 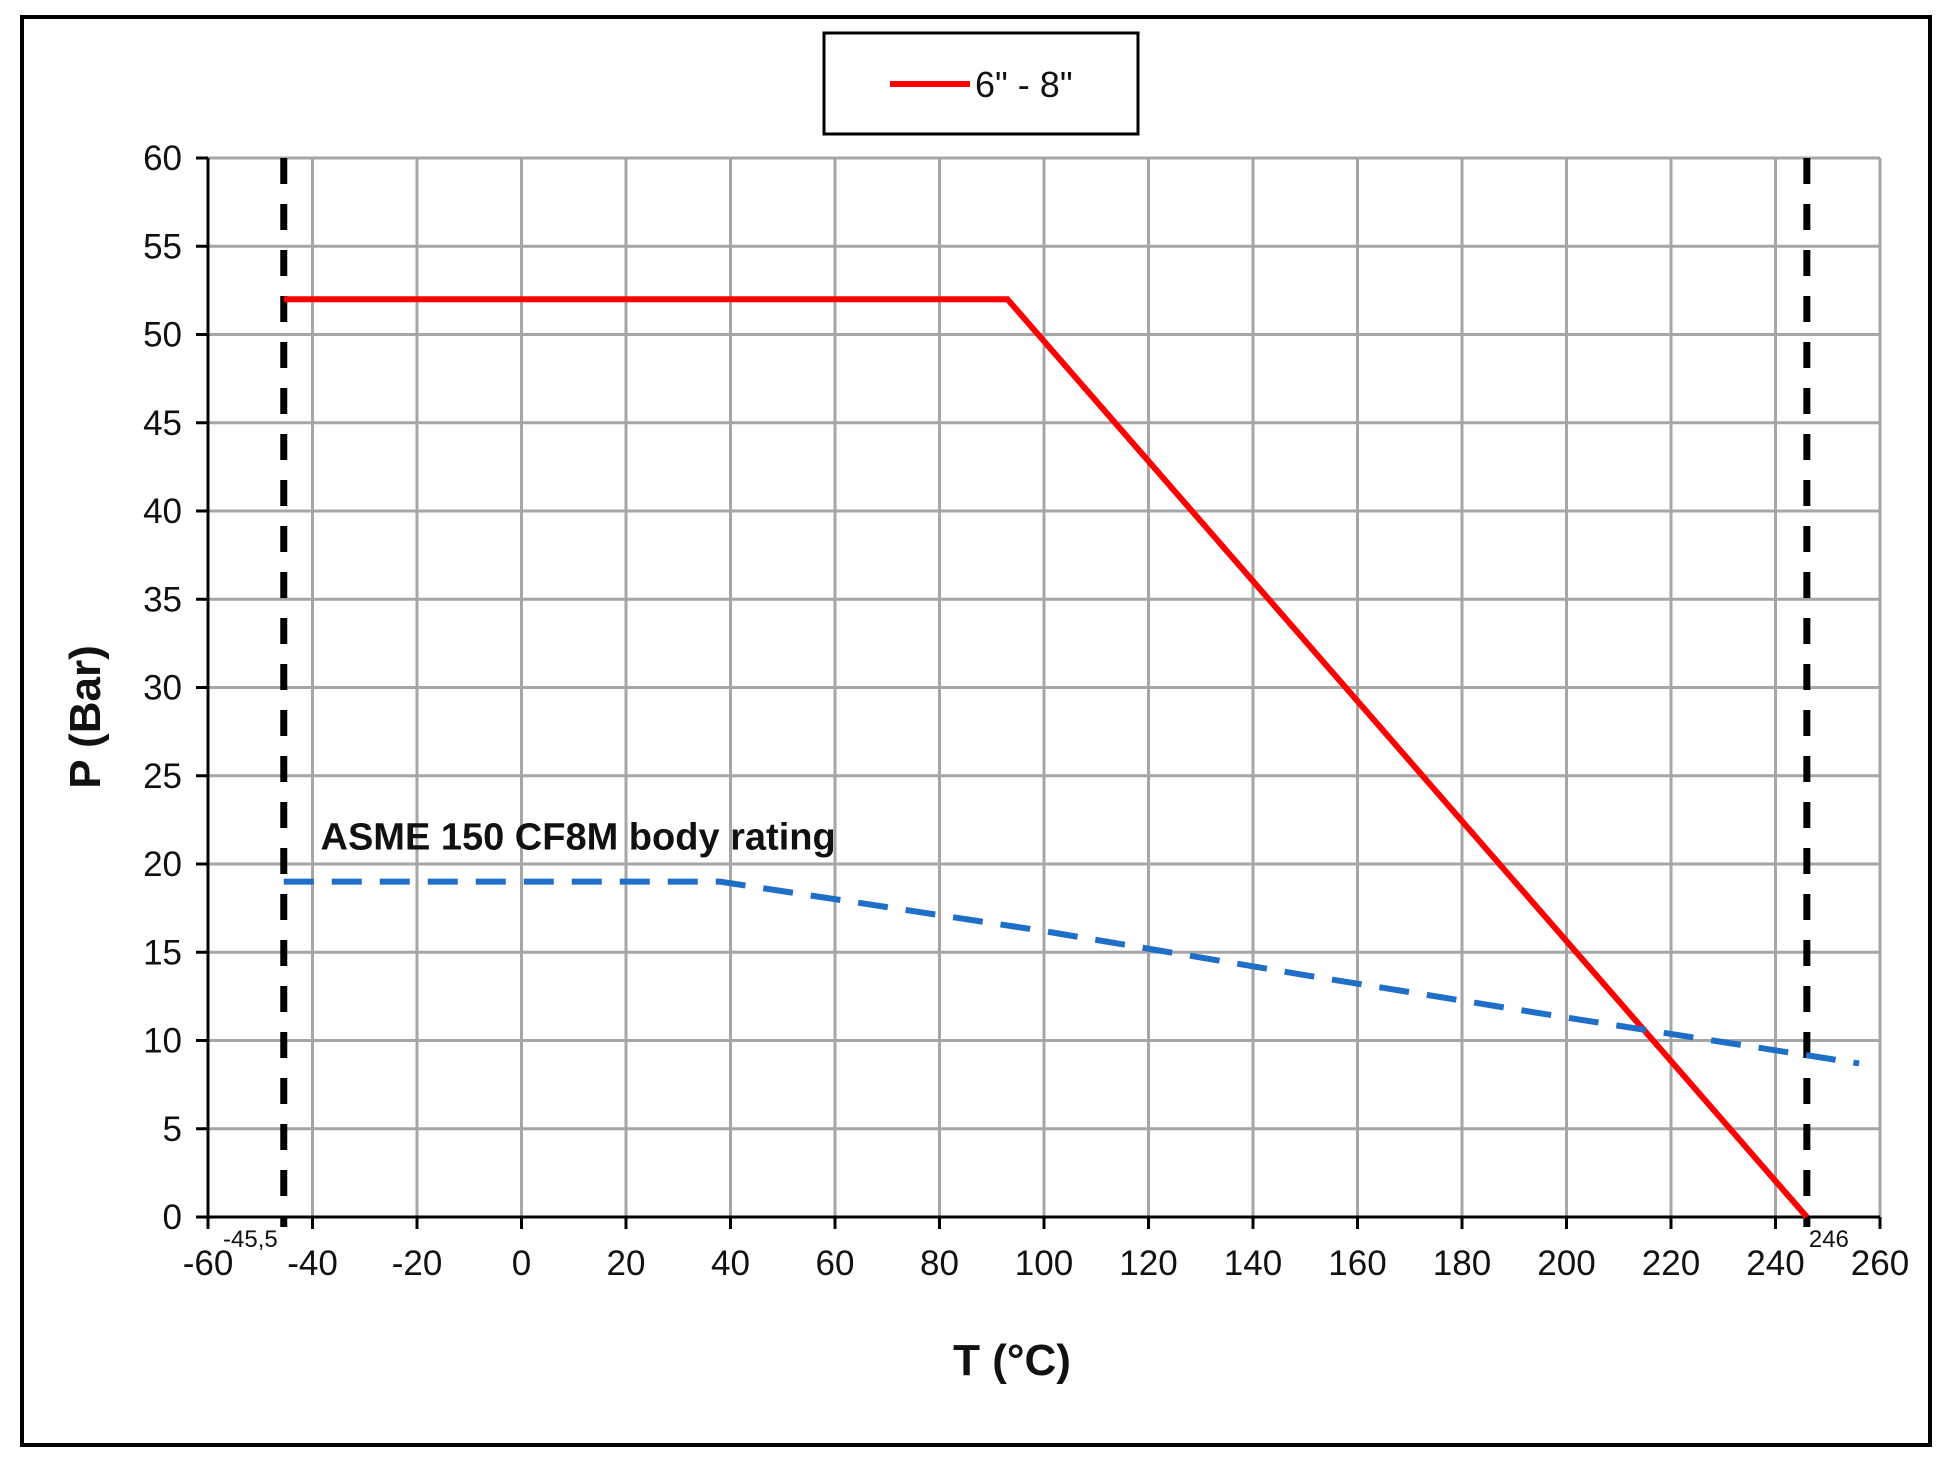 What do you see at coordinates (626, 1263) in the screenshot?
I see `x-tick-label: 20` at bounding box center [626, 1263].